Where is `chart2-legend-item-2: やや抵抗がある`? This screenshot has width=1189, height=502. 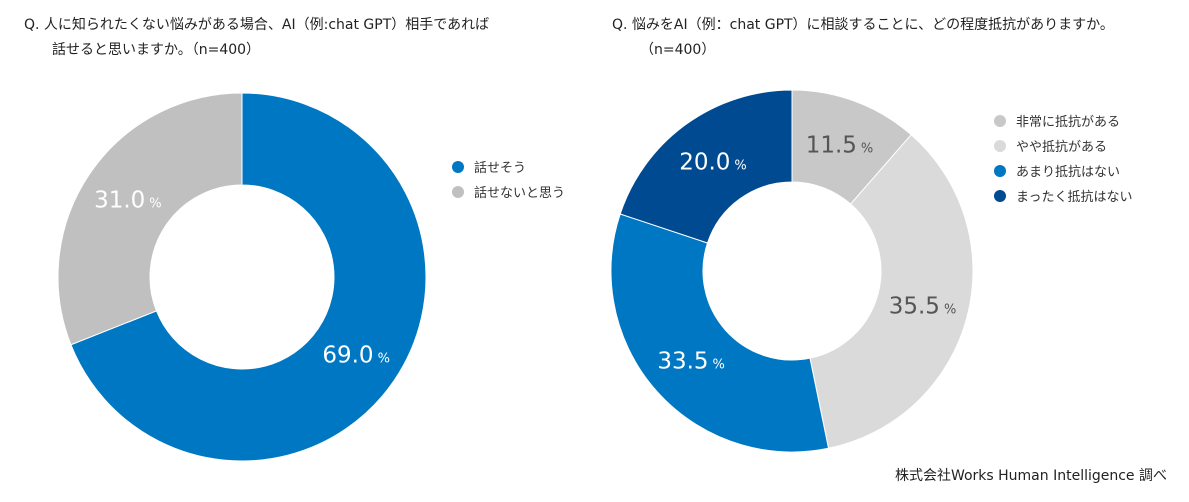 chart2-legend-item-2: やや抵抗がある is located at coordinates (1063, 145).